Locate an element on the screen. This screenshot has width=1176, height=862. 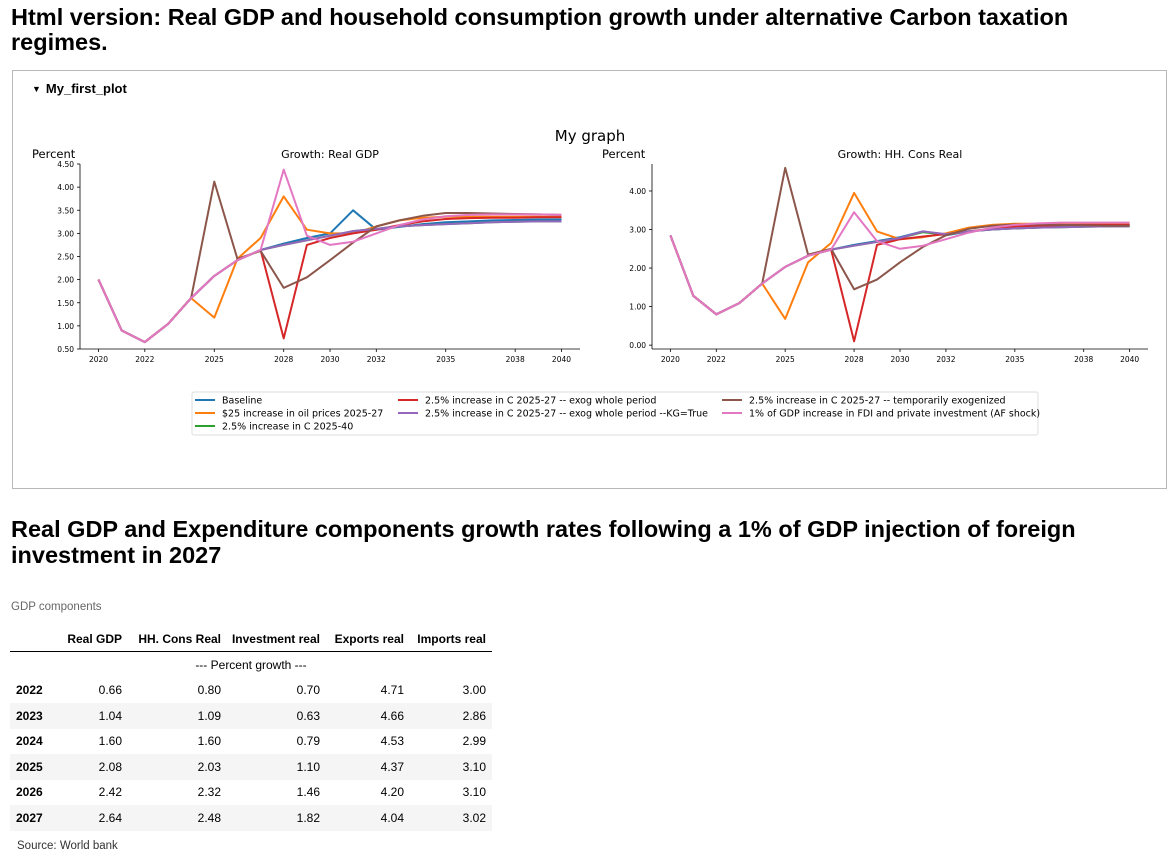
panel-title: Growth: Real GDP is located at coordinates (330, 154).